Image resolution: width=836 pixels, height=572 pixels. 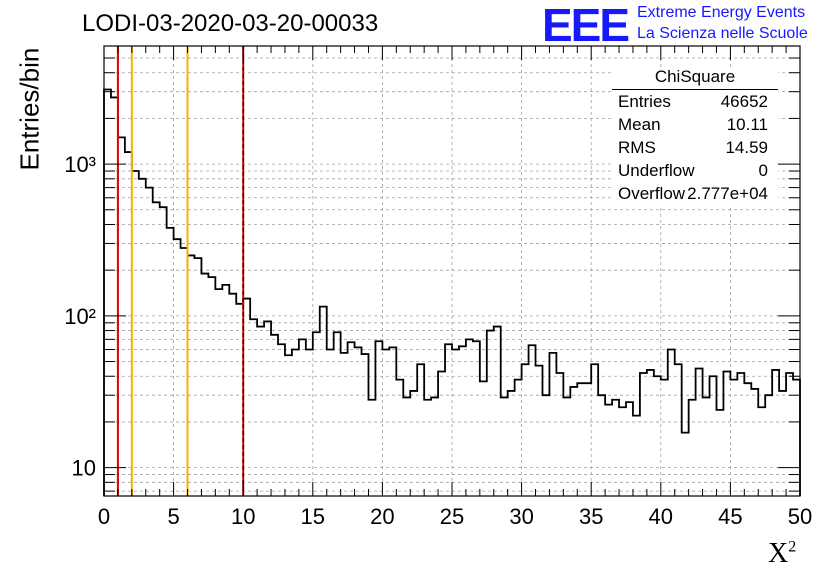 What do you see at coordinates (586, 25) in the screenshot?
I see `eee-logo: EEE` at bounding box center [586, 25].